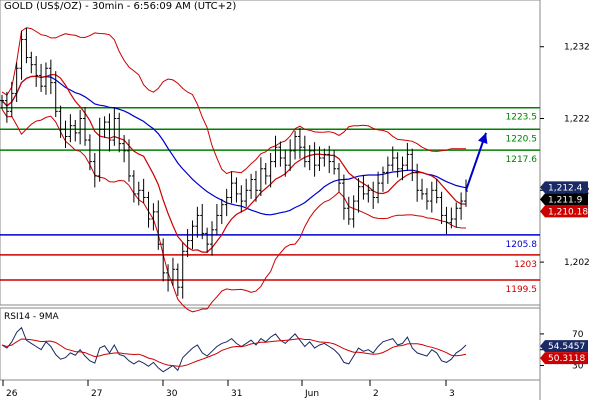 Image resolution: width=590 pixels, height=400 pixels. Describe the element at coordinates (577, 263) in the screenshot. I see `price-tick-label: 1,202` at that location.